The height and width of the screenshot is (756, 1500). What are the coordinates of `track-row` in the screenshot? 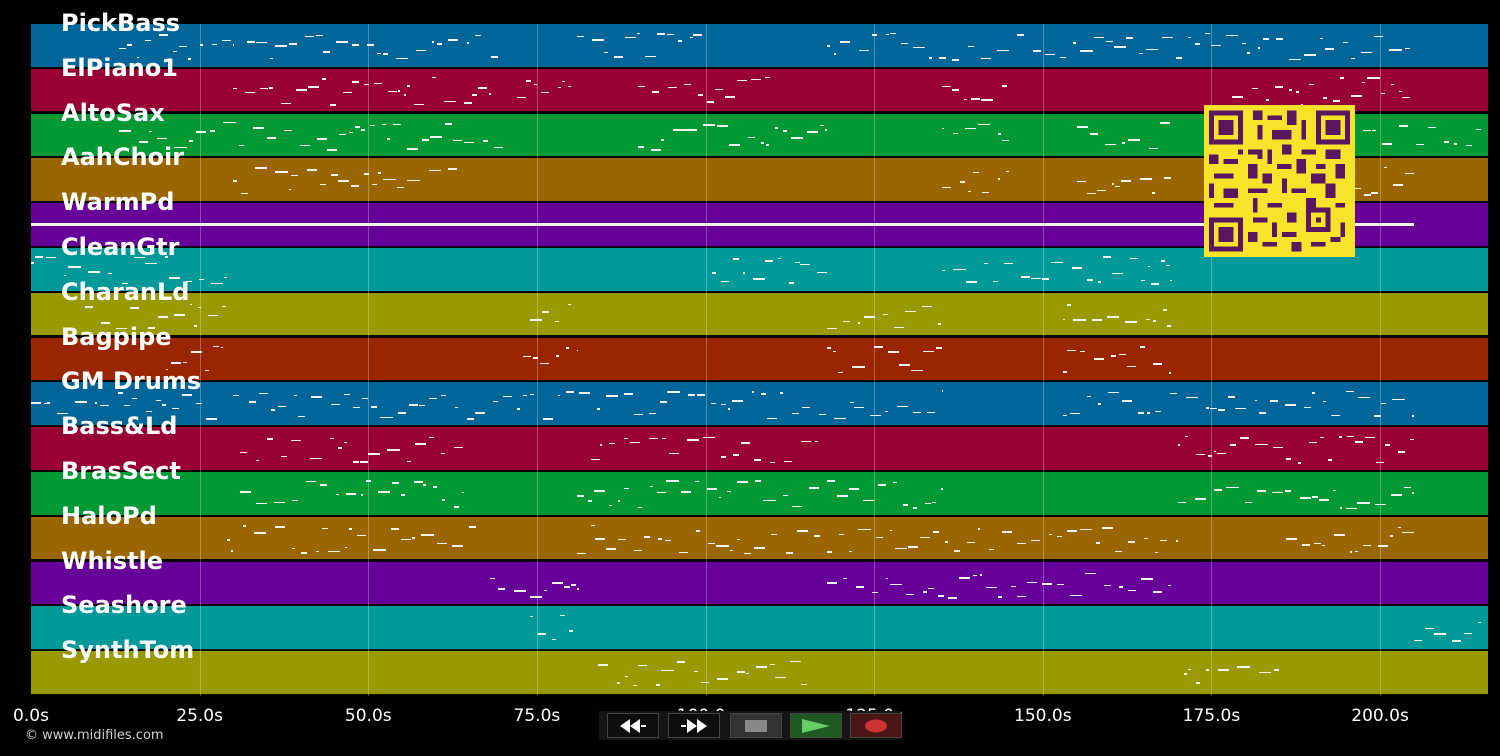 It's located at (759, 628).